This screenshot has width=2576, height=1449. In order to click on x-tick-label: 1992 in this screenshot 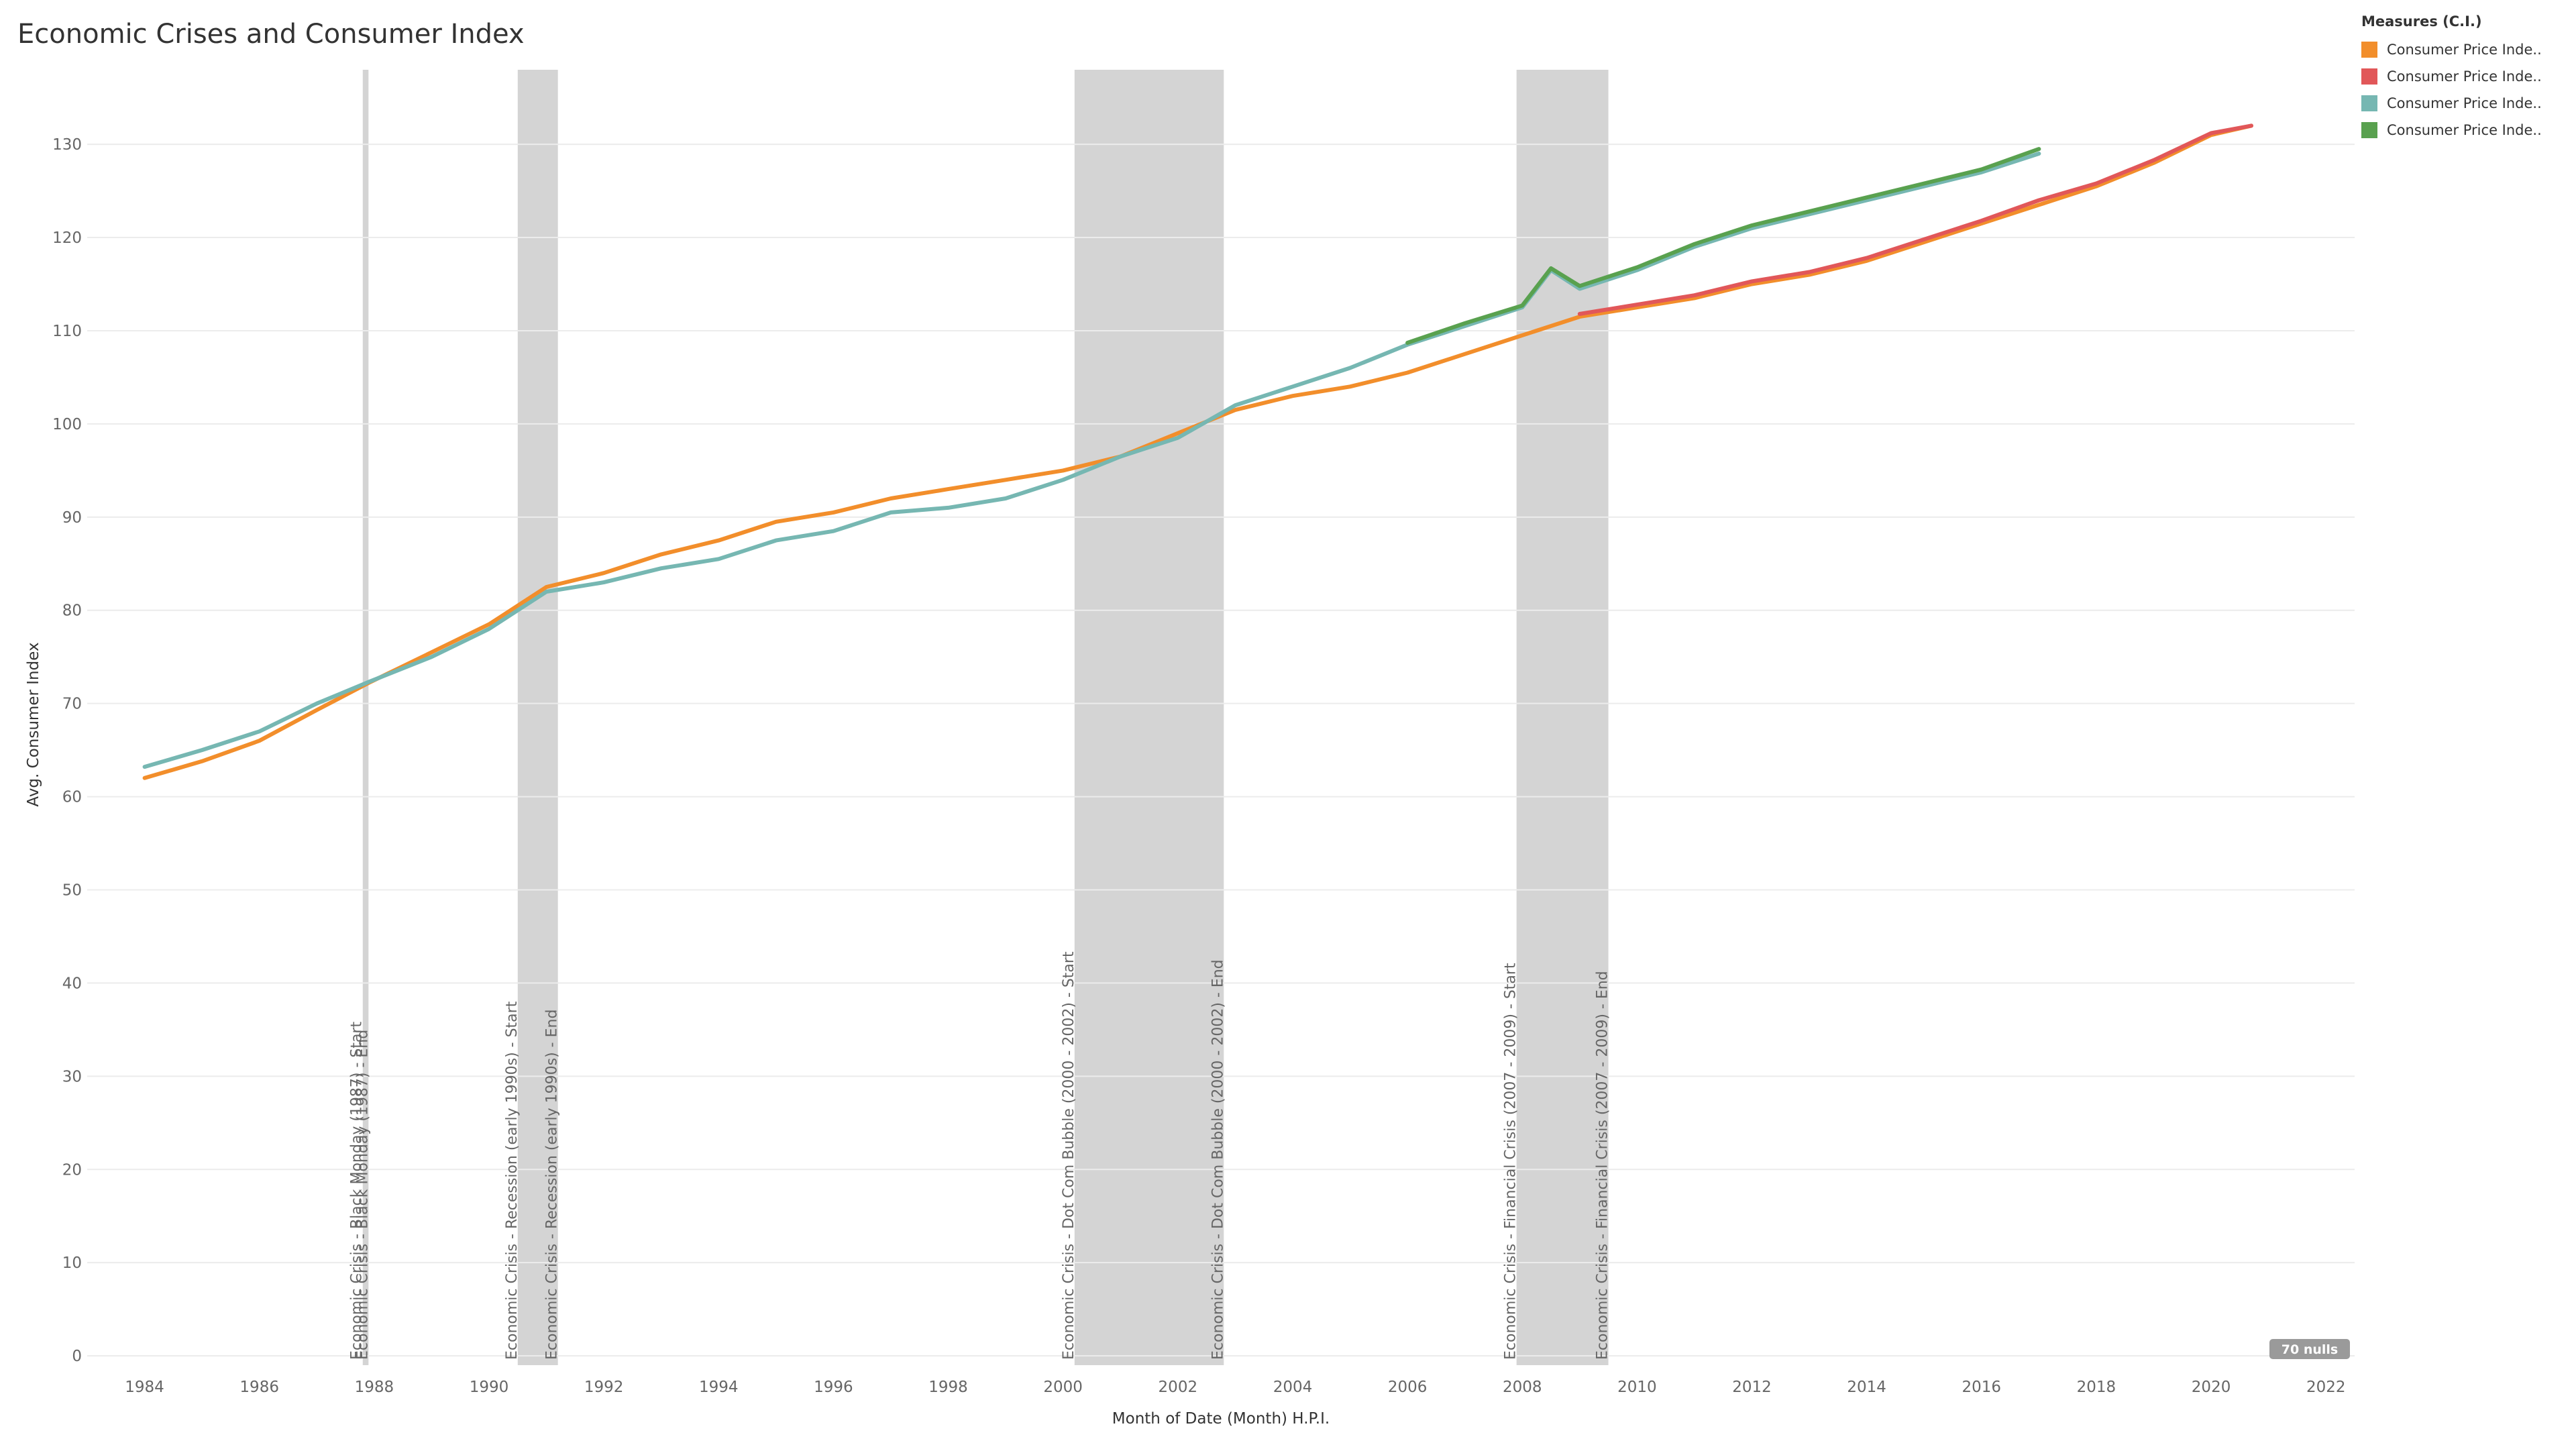, I will do `click(604, 1387)`.